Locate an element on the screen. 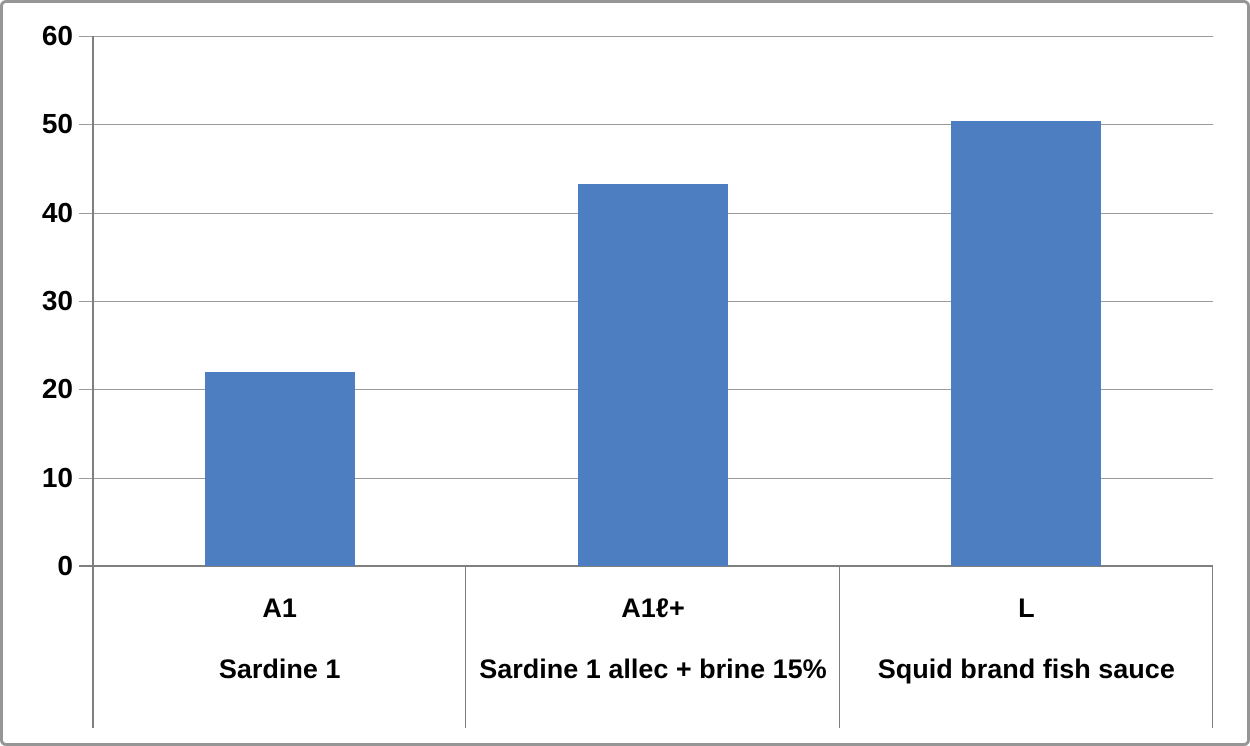 Image resolution: width=1250 pixels, height=746 pixels. category-code-label: A1ℓ+ is located at coordinates (653, 608).